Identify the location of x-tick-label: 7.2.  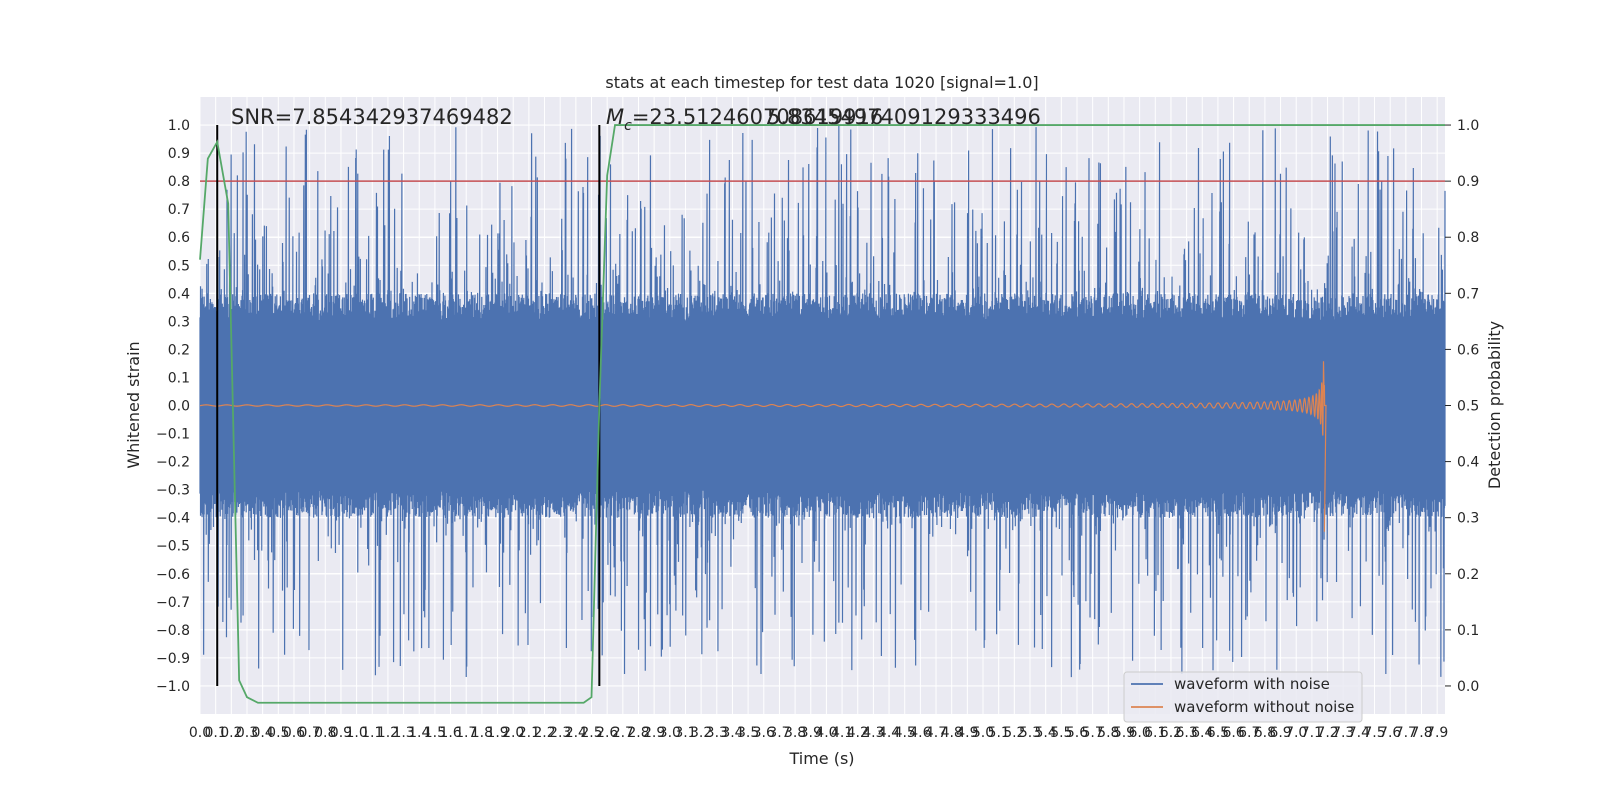
(1327, 733).